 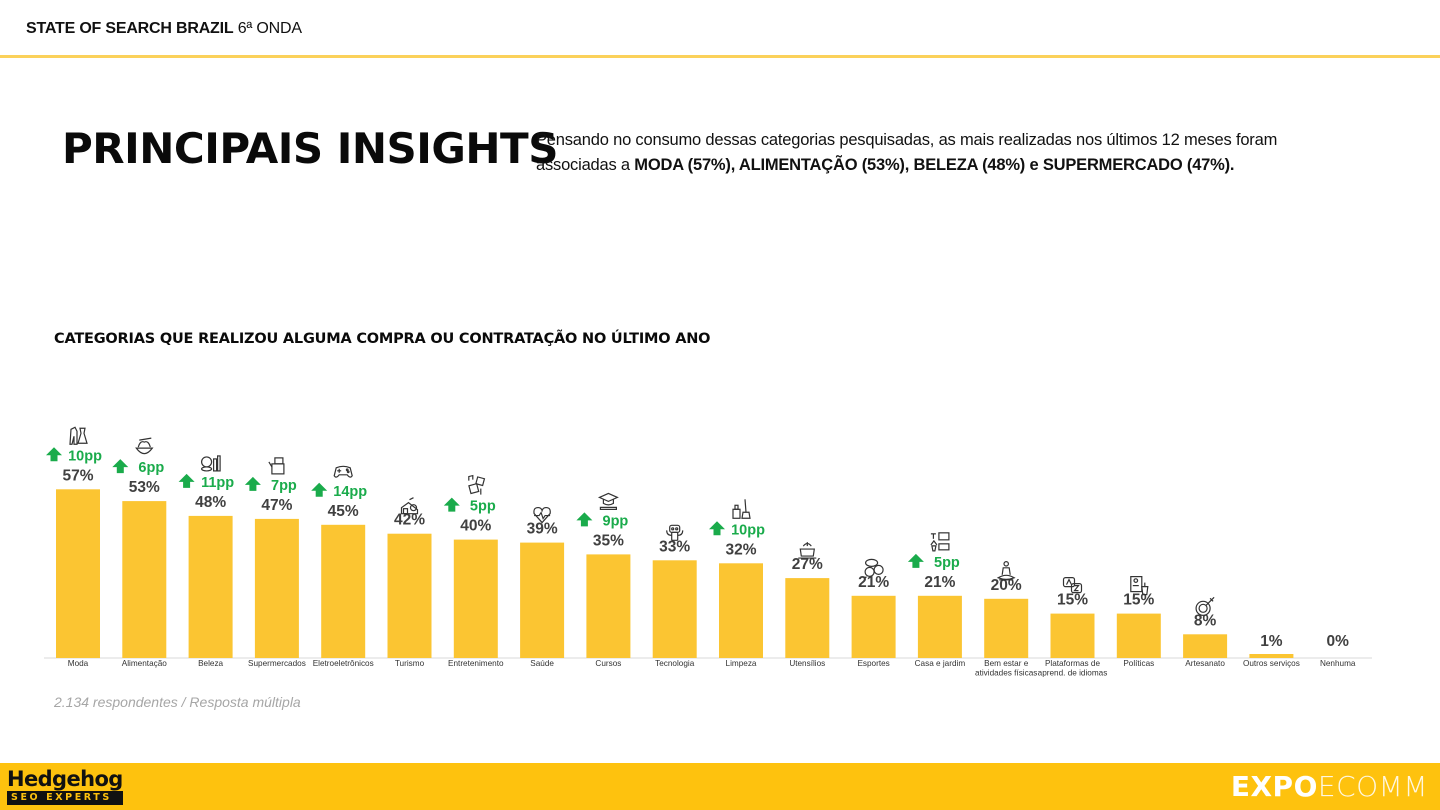 What do you see at coordinates (78, 663) in the screenshot?
I see `category-label: Moda` at bounding box center [78, 663].